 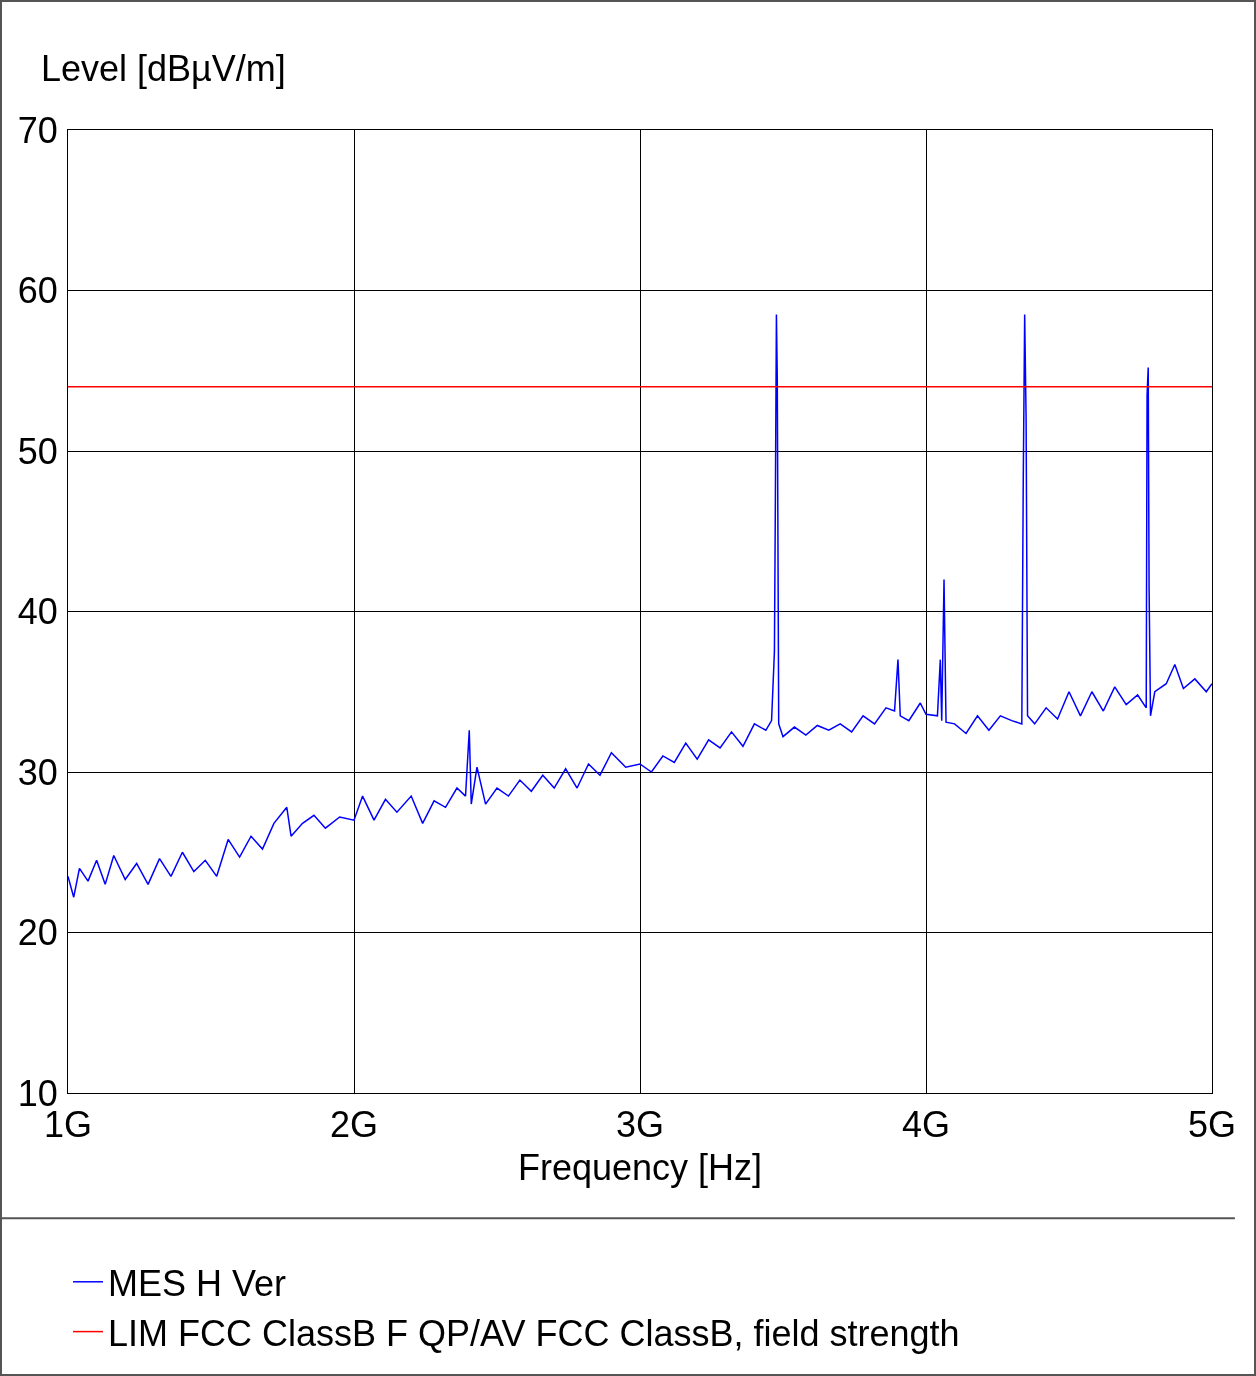 What do you see at coordinates (37, 451) in the screenshot?
I see `y-tick-label: 50` at bounding box center [37, 451].